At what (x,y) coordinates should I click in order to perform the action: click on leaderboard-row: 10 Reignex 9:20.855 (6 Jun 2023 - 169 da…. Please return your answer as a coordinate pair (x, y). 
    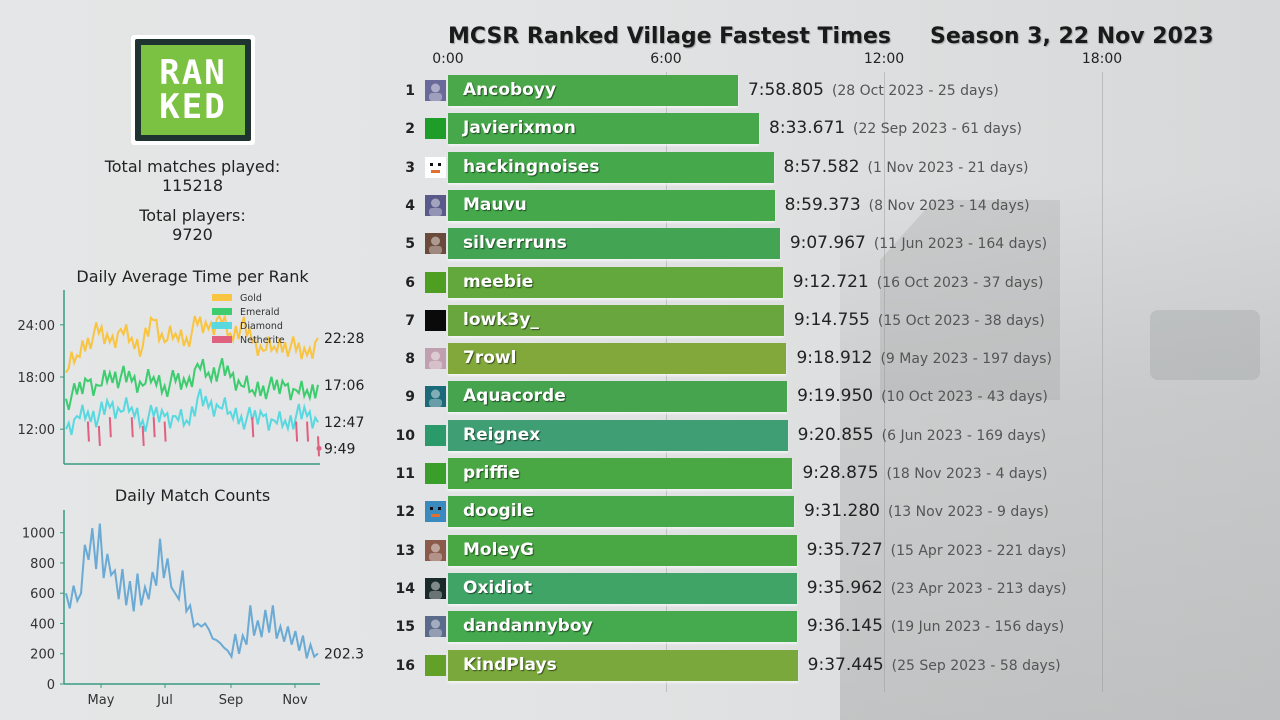
    Looking at the image, I should click on (835, 435).